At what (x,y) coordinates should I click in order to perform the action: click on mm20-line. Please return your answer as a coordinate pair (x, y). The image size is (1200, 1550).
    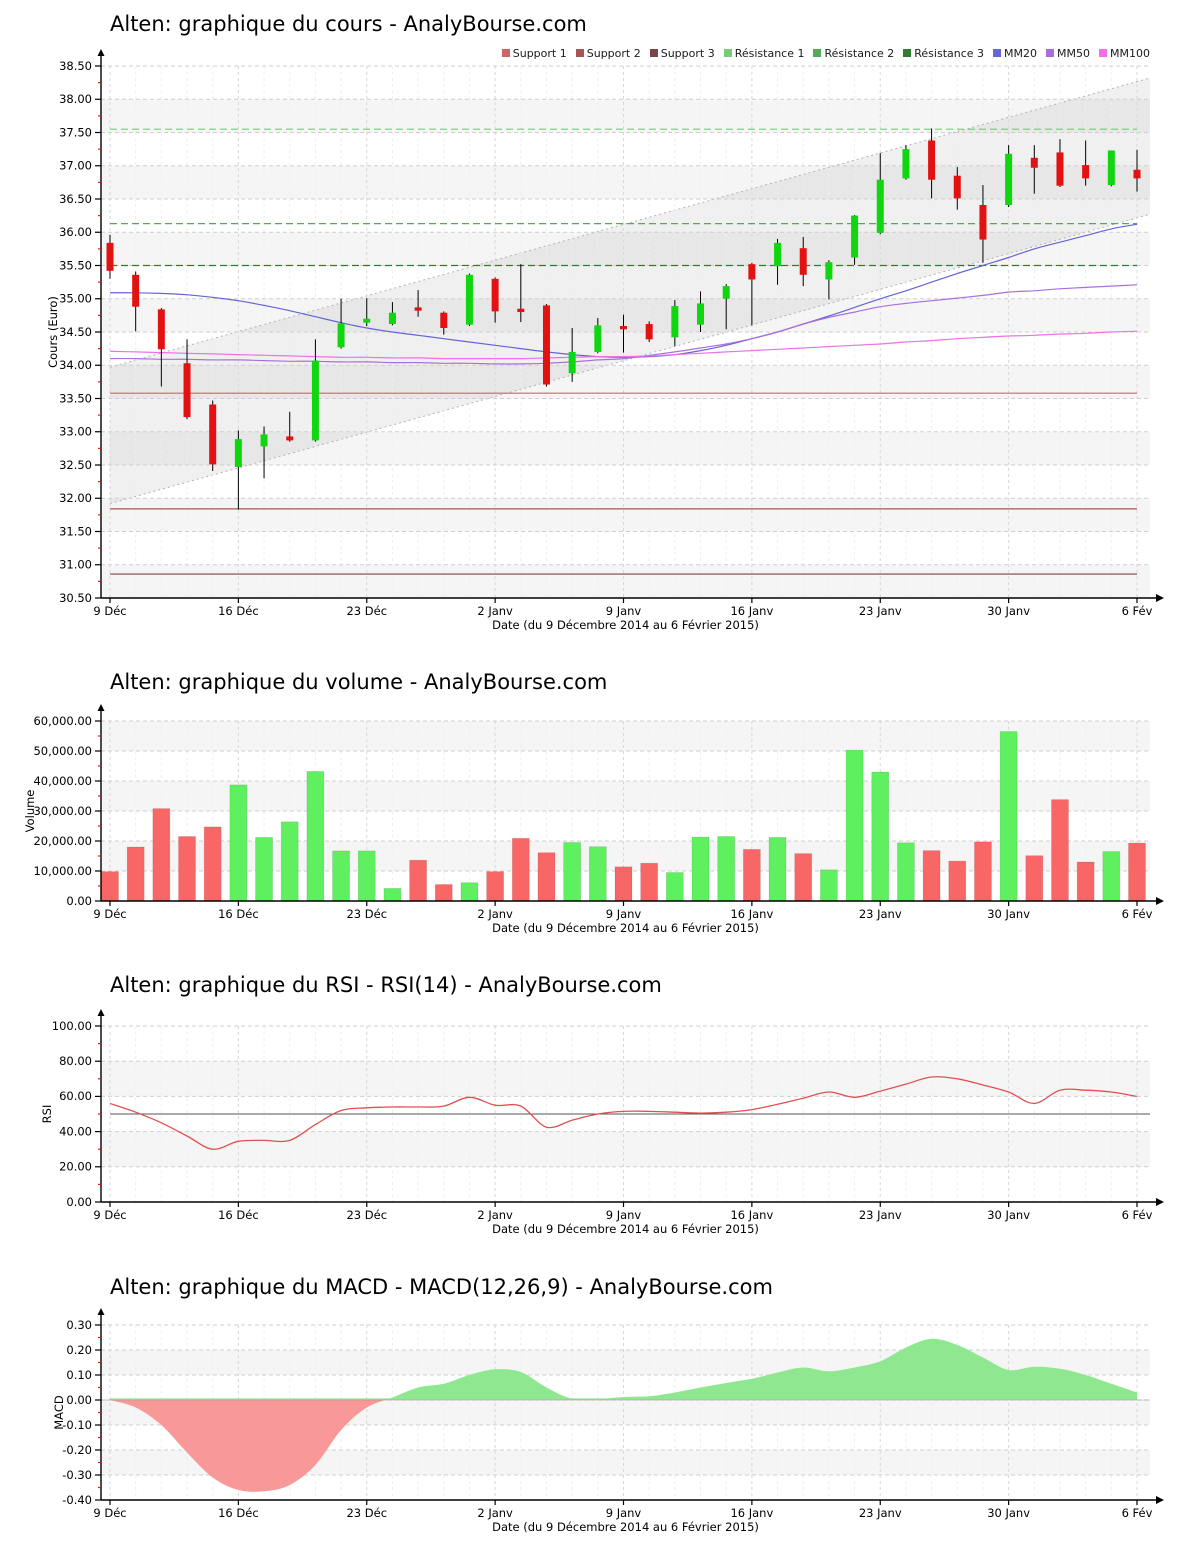
    Looking at the image, I should click on (623, 290).